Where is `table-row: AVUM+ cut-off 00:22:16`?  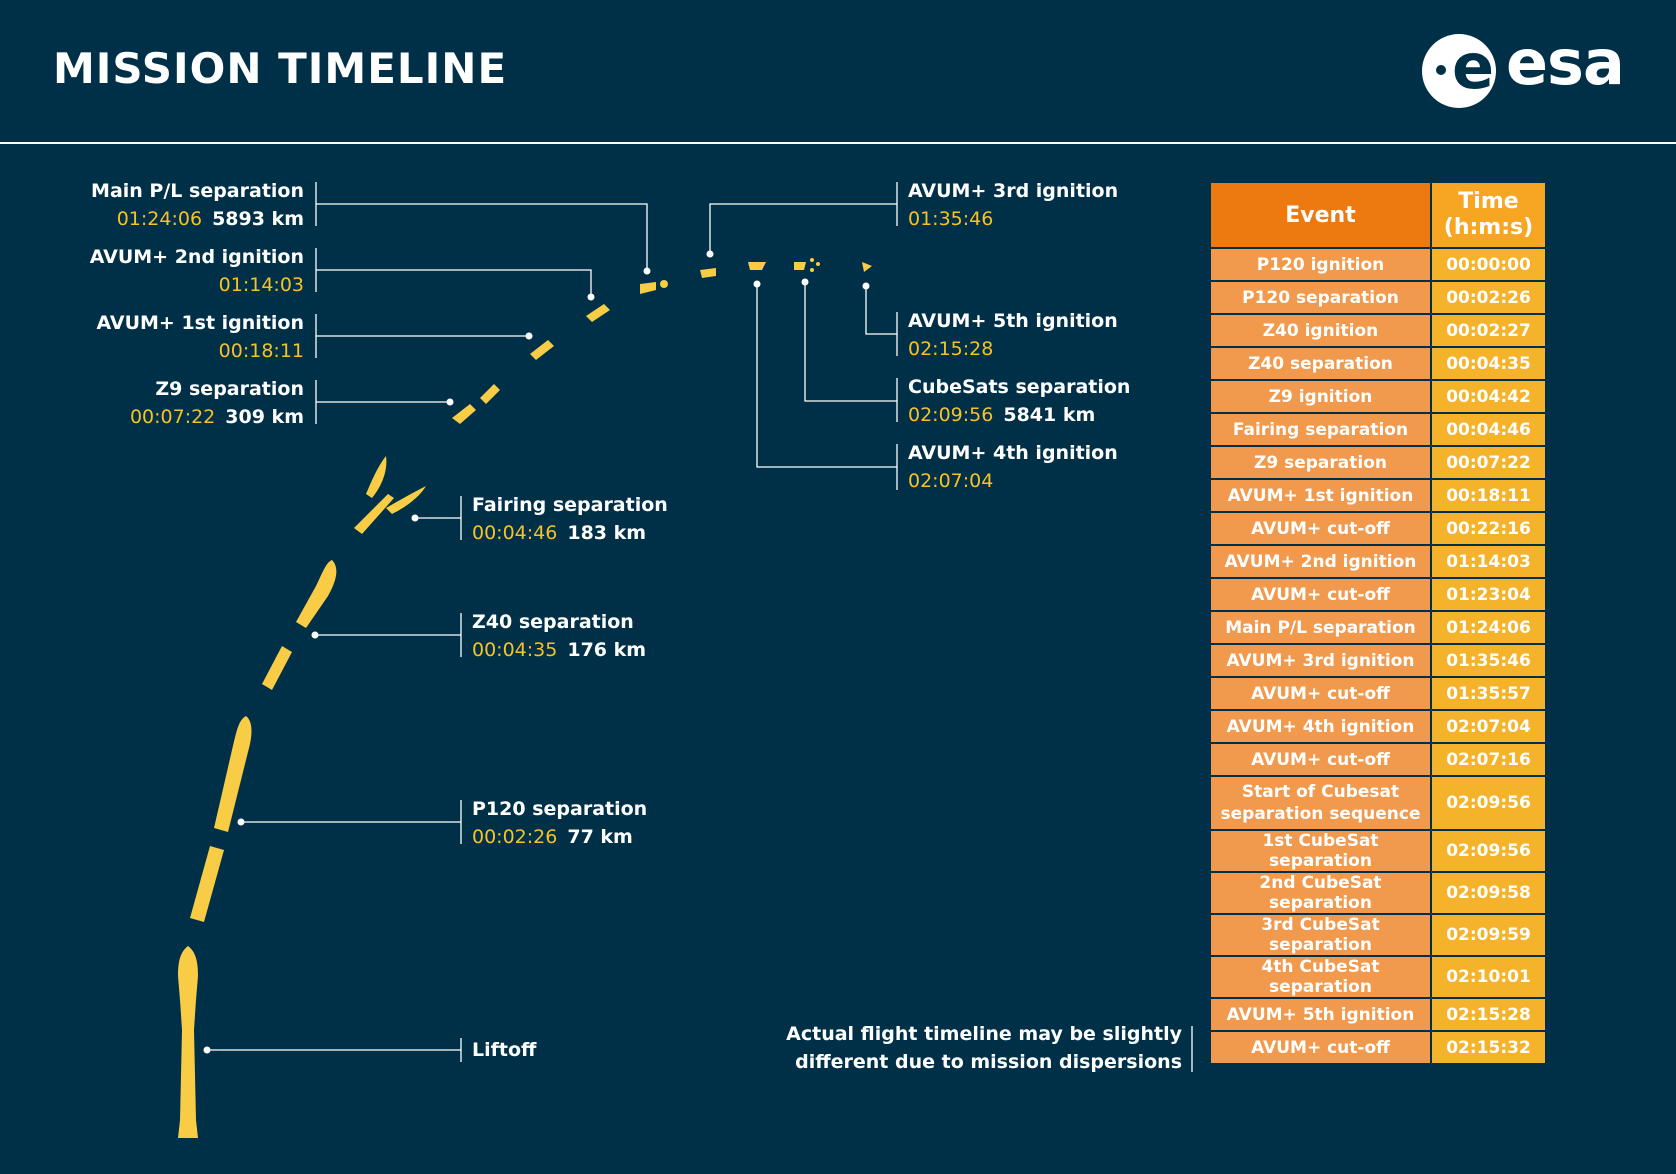
table-row: AVUM+ cut-off 00:22:16 is located at coordinates (1378, 528).